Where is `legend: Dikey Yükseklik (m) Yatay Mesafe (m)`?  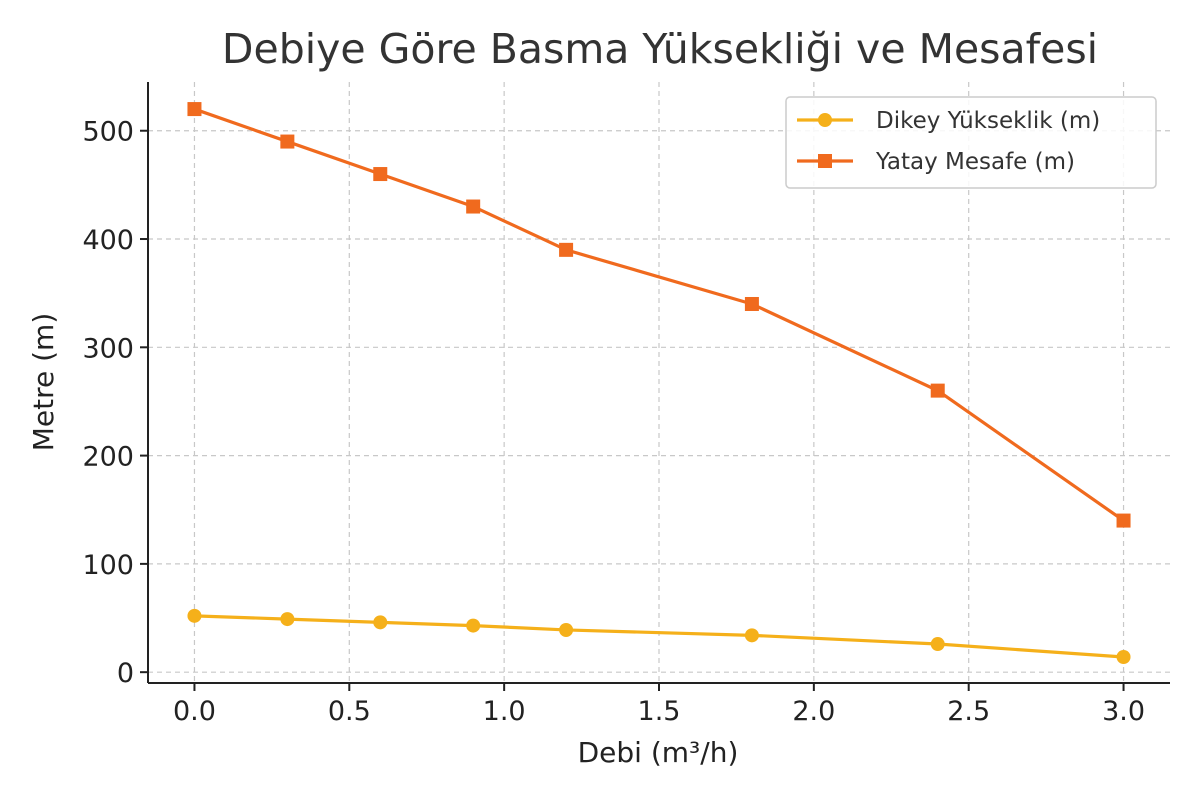 legend: Dikey Yükseklik (m) Yatay Mesafe (m) is located at coordinates (971, 142).